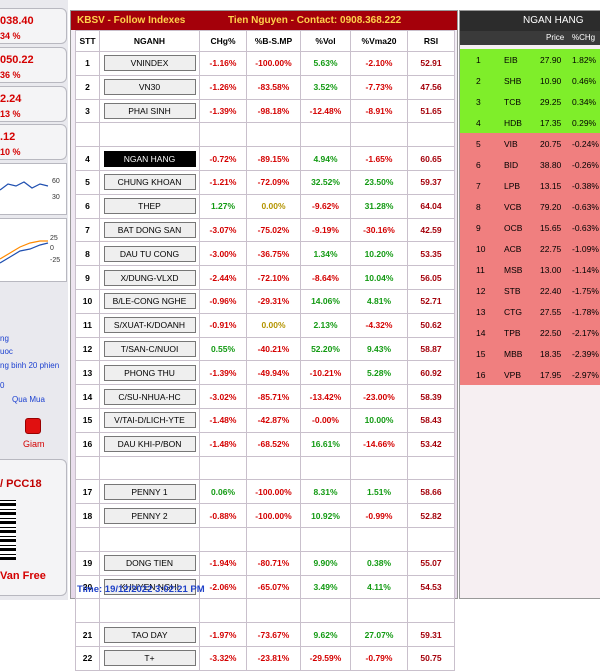 This screenshot has width=600, height=671. What do you see at coordinates (481, 375) in the screenshot?
I see `stock-rank: 16` at bounding box center [481, 375].